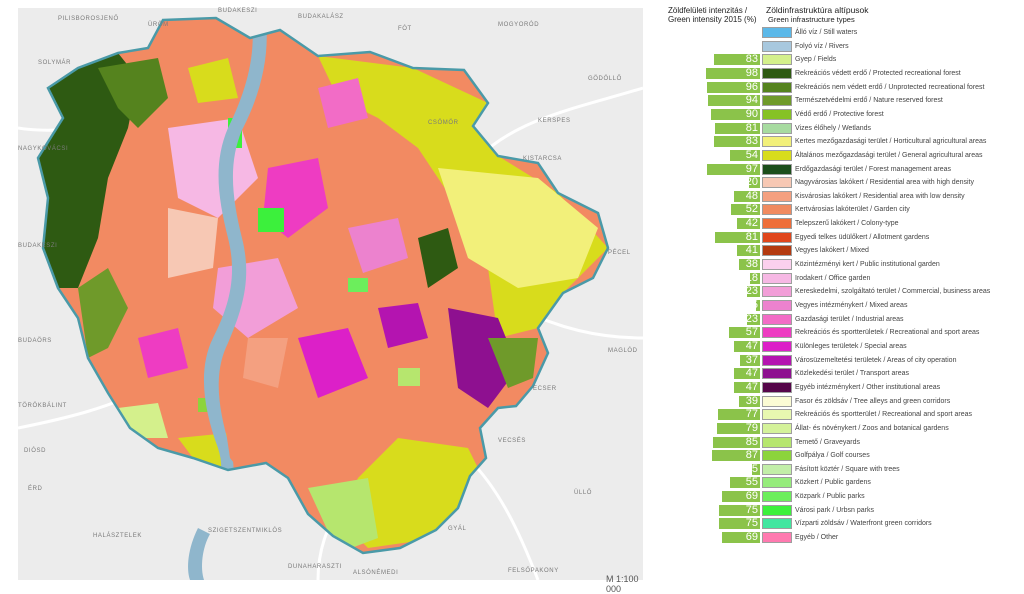 The width and height of the screenshot is (1024, 594). What do you see at coordinates (751, 537) in the screenshot?
I see `intensity-value: 69` at bounding box center [751, 537].